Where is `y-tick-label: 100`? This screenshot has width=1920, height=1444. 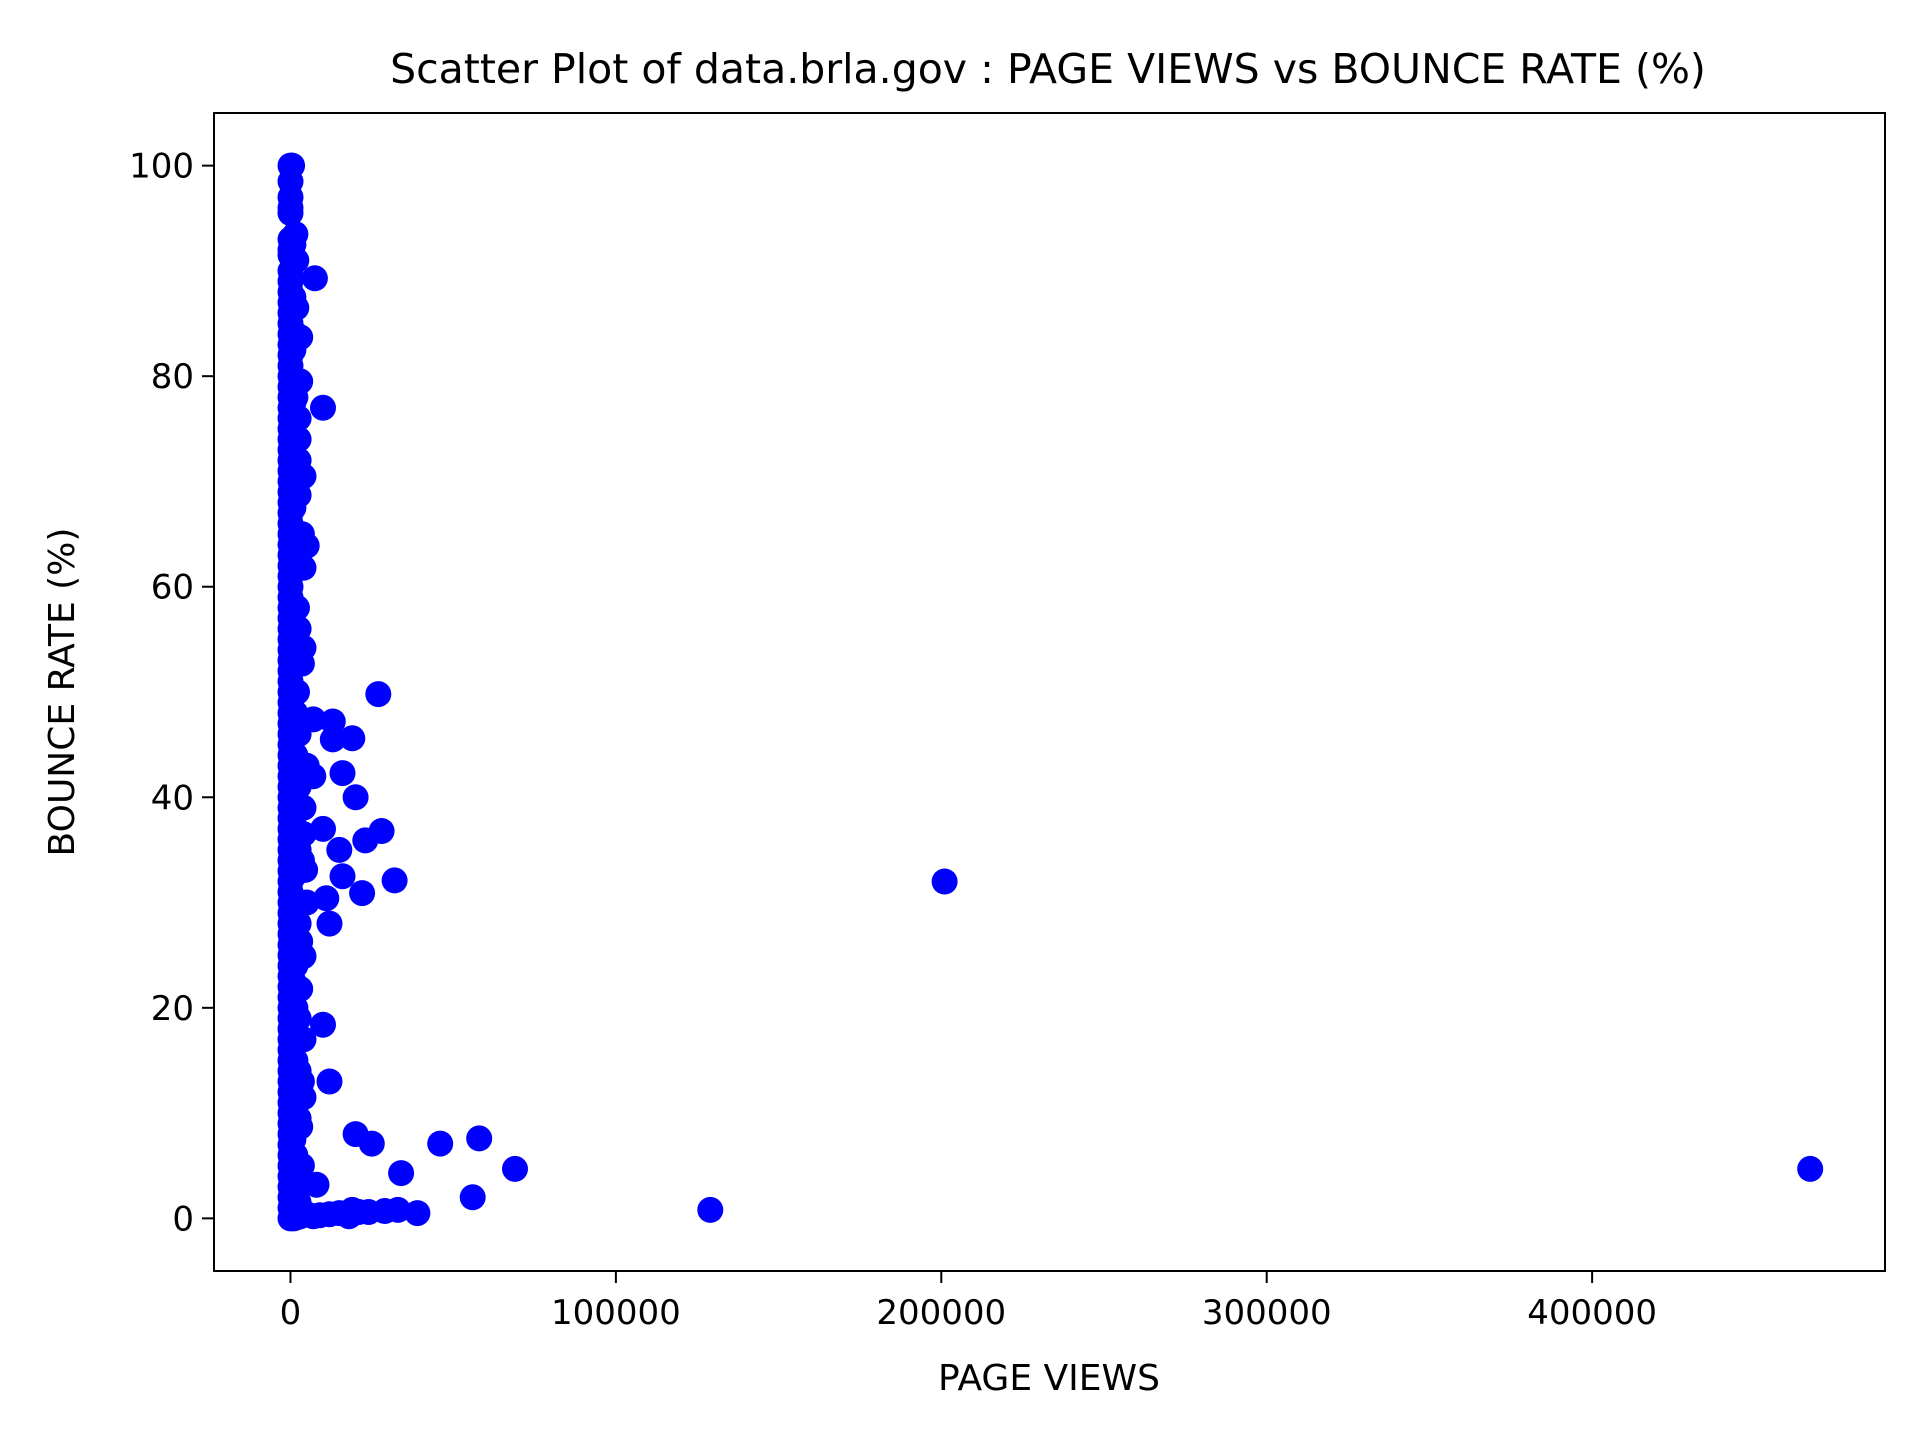
y-tick-label: 100 is located at coordinates (161, 167).